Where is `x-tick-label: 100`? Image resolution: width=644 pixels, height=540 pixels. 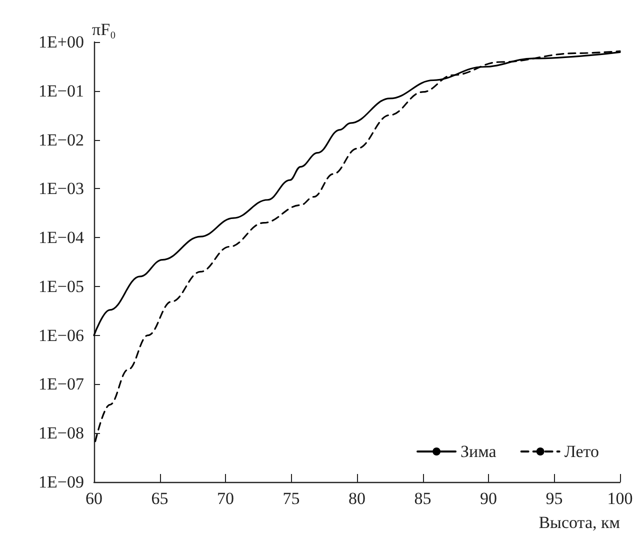 x-tick-label: 100 is located at coordinates (620, 498).